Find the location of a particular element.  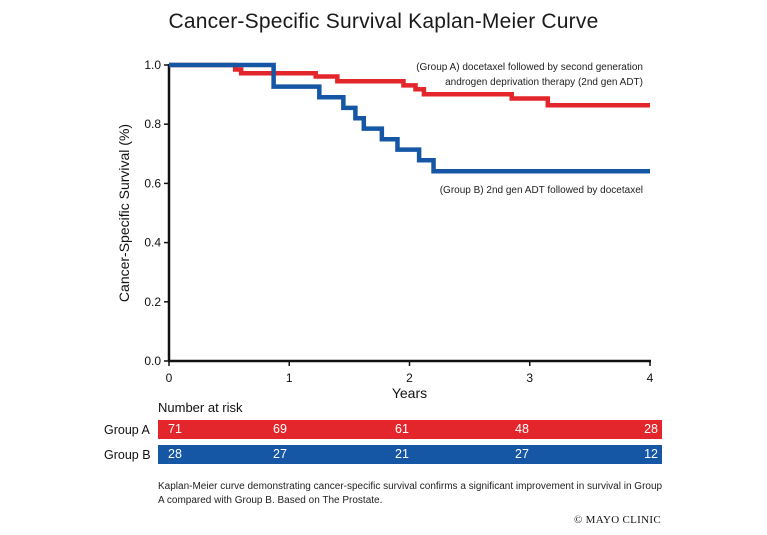

copyright-credit: © MAYO CLINIC is located at coordinates (617, 520).